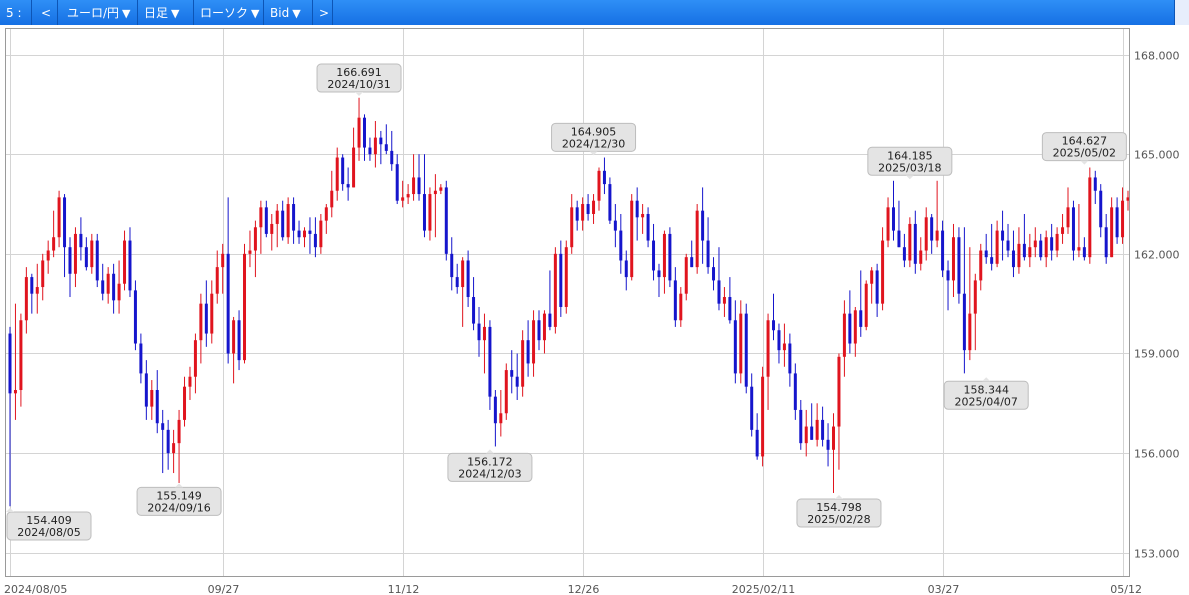 The image size is (1189, 595). Describe the element at coordinates (838, 519) in the screenshot. I see `callout-date: 2025/02/28` at that location.